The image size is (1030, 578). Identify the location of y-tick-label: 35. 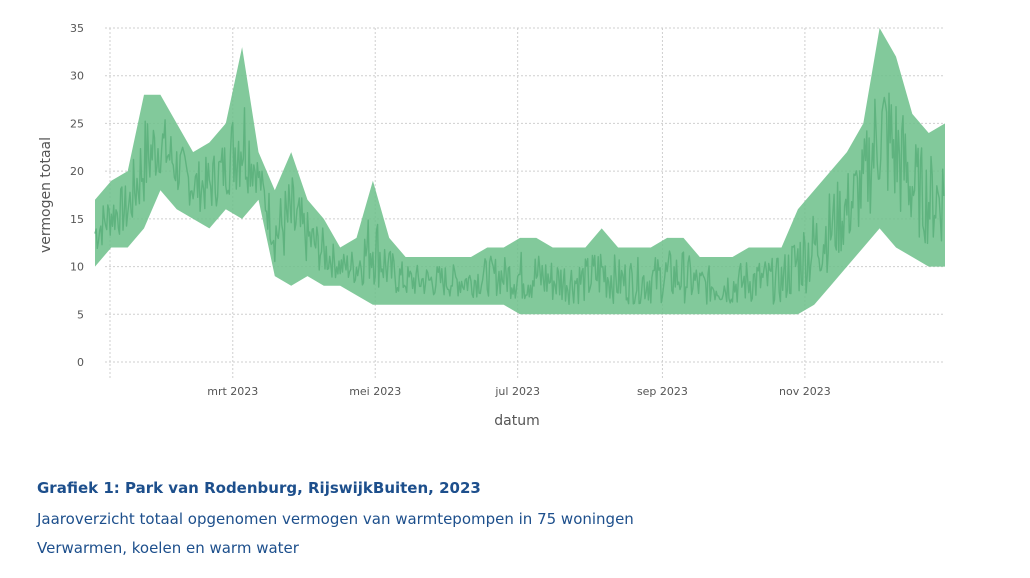
(77, 28).